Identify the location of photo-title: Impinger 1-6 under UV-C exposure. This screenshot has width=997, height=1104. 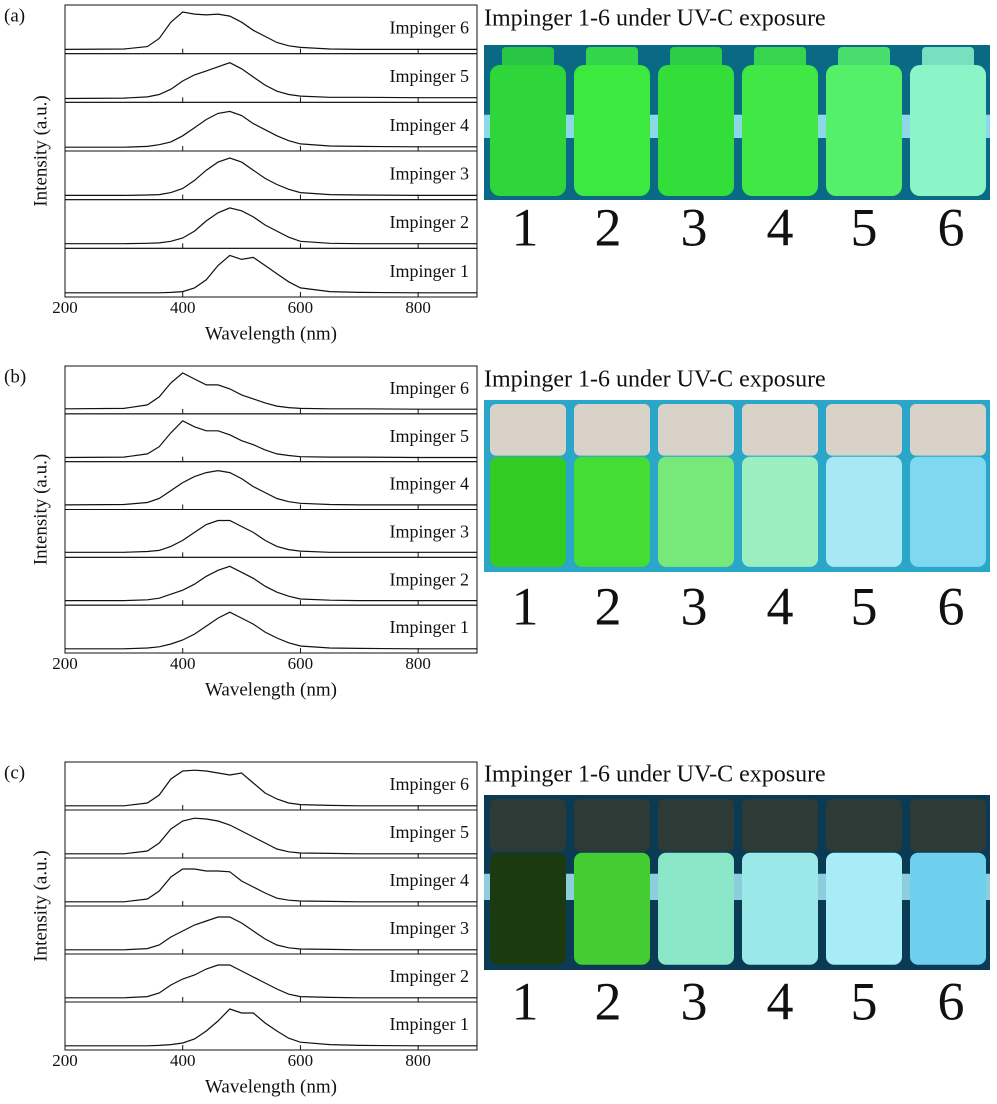
(655, 19).